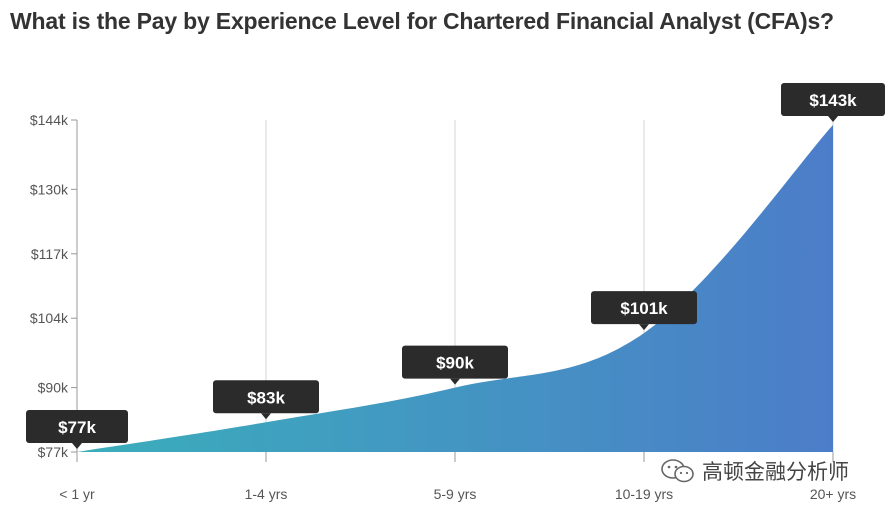  I want to click on wechat-icon, so click(678, 471).